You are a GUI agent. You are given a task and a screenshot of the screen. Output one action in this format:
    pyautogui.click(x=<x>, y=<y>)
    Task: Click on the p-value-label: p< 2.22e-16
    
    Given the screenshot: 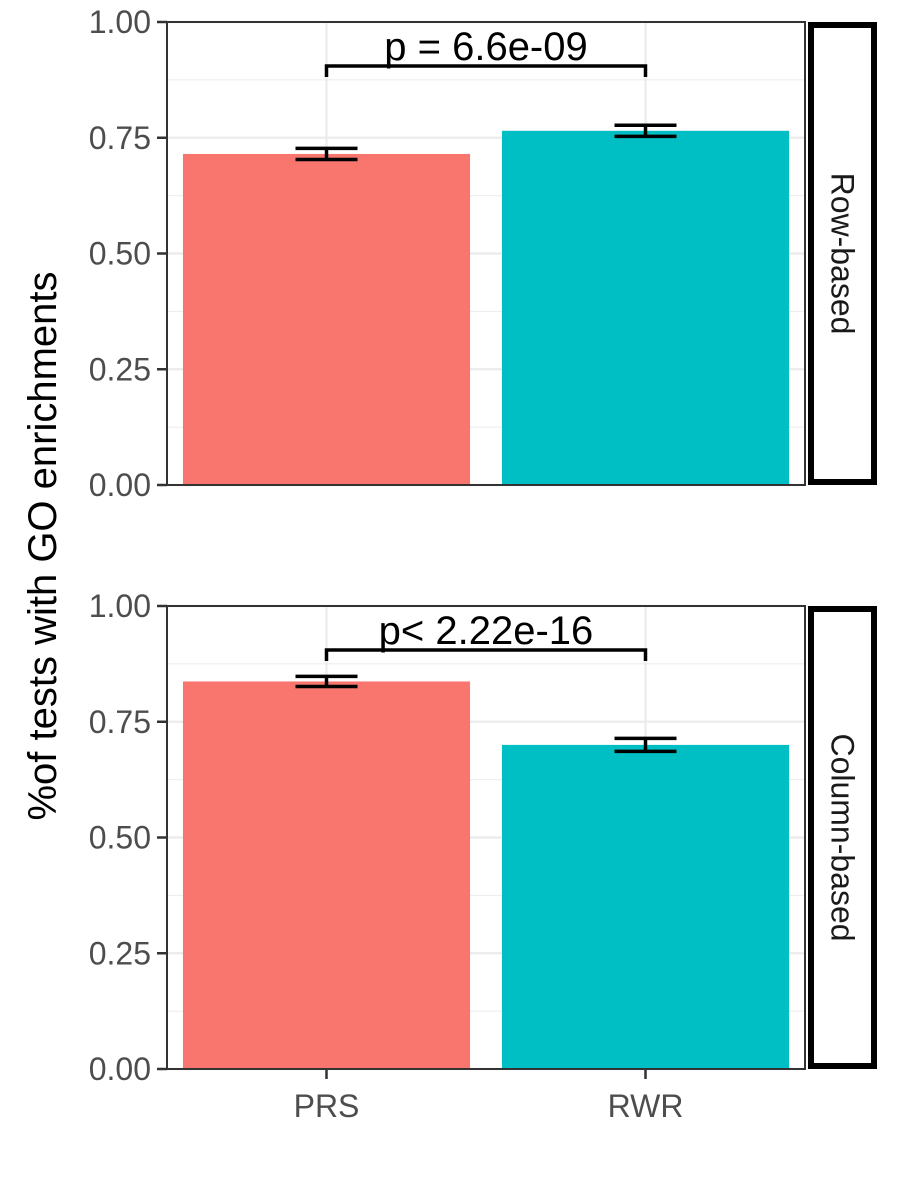 What is the action you would take?
    pyautogui.click(x=486, y=631)
    